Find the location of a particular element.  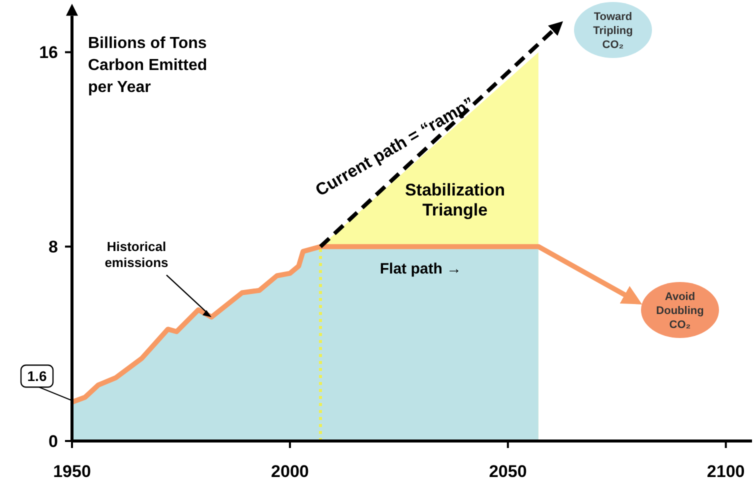

annotation: 1.6 is located at coordinates (37, 376).